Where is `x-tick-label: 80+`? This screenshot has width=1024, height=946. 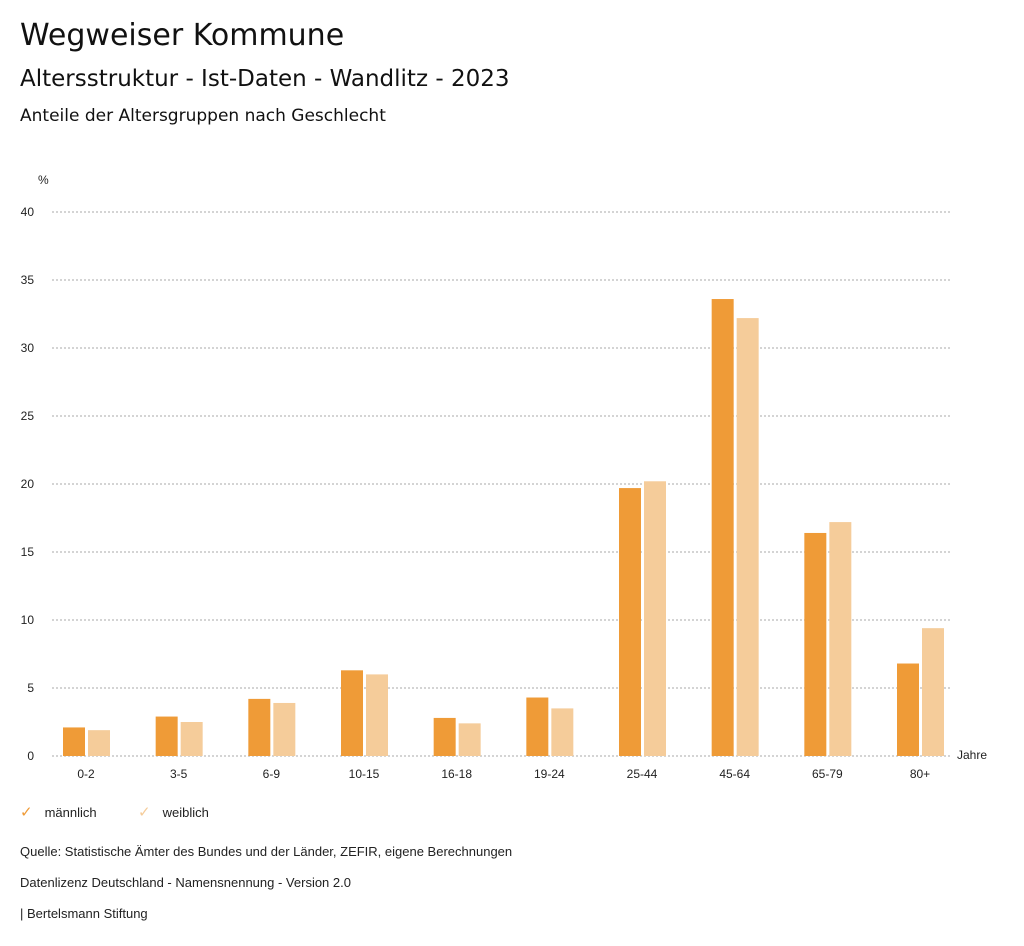
x-tick-label: 80+ is located at coordinates (920, 774).